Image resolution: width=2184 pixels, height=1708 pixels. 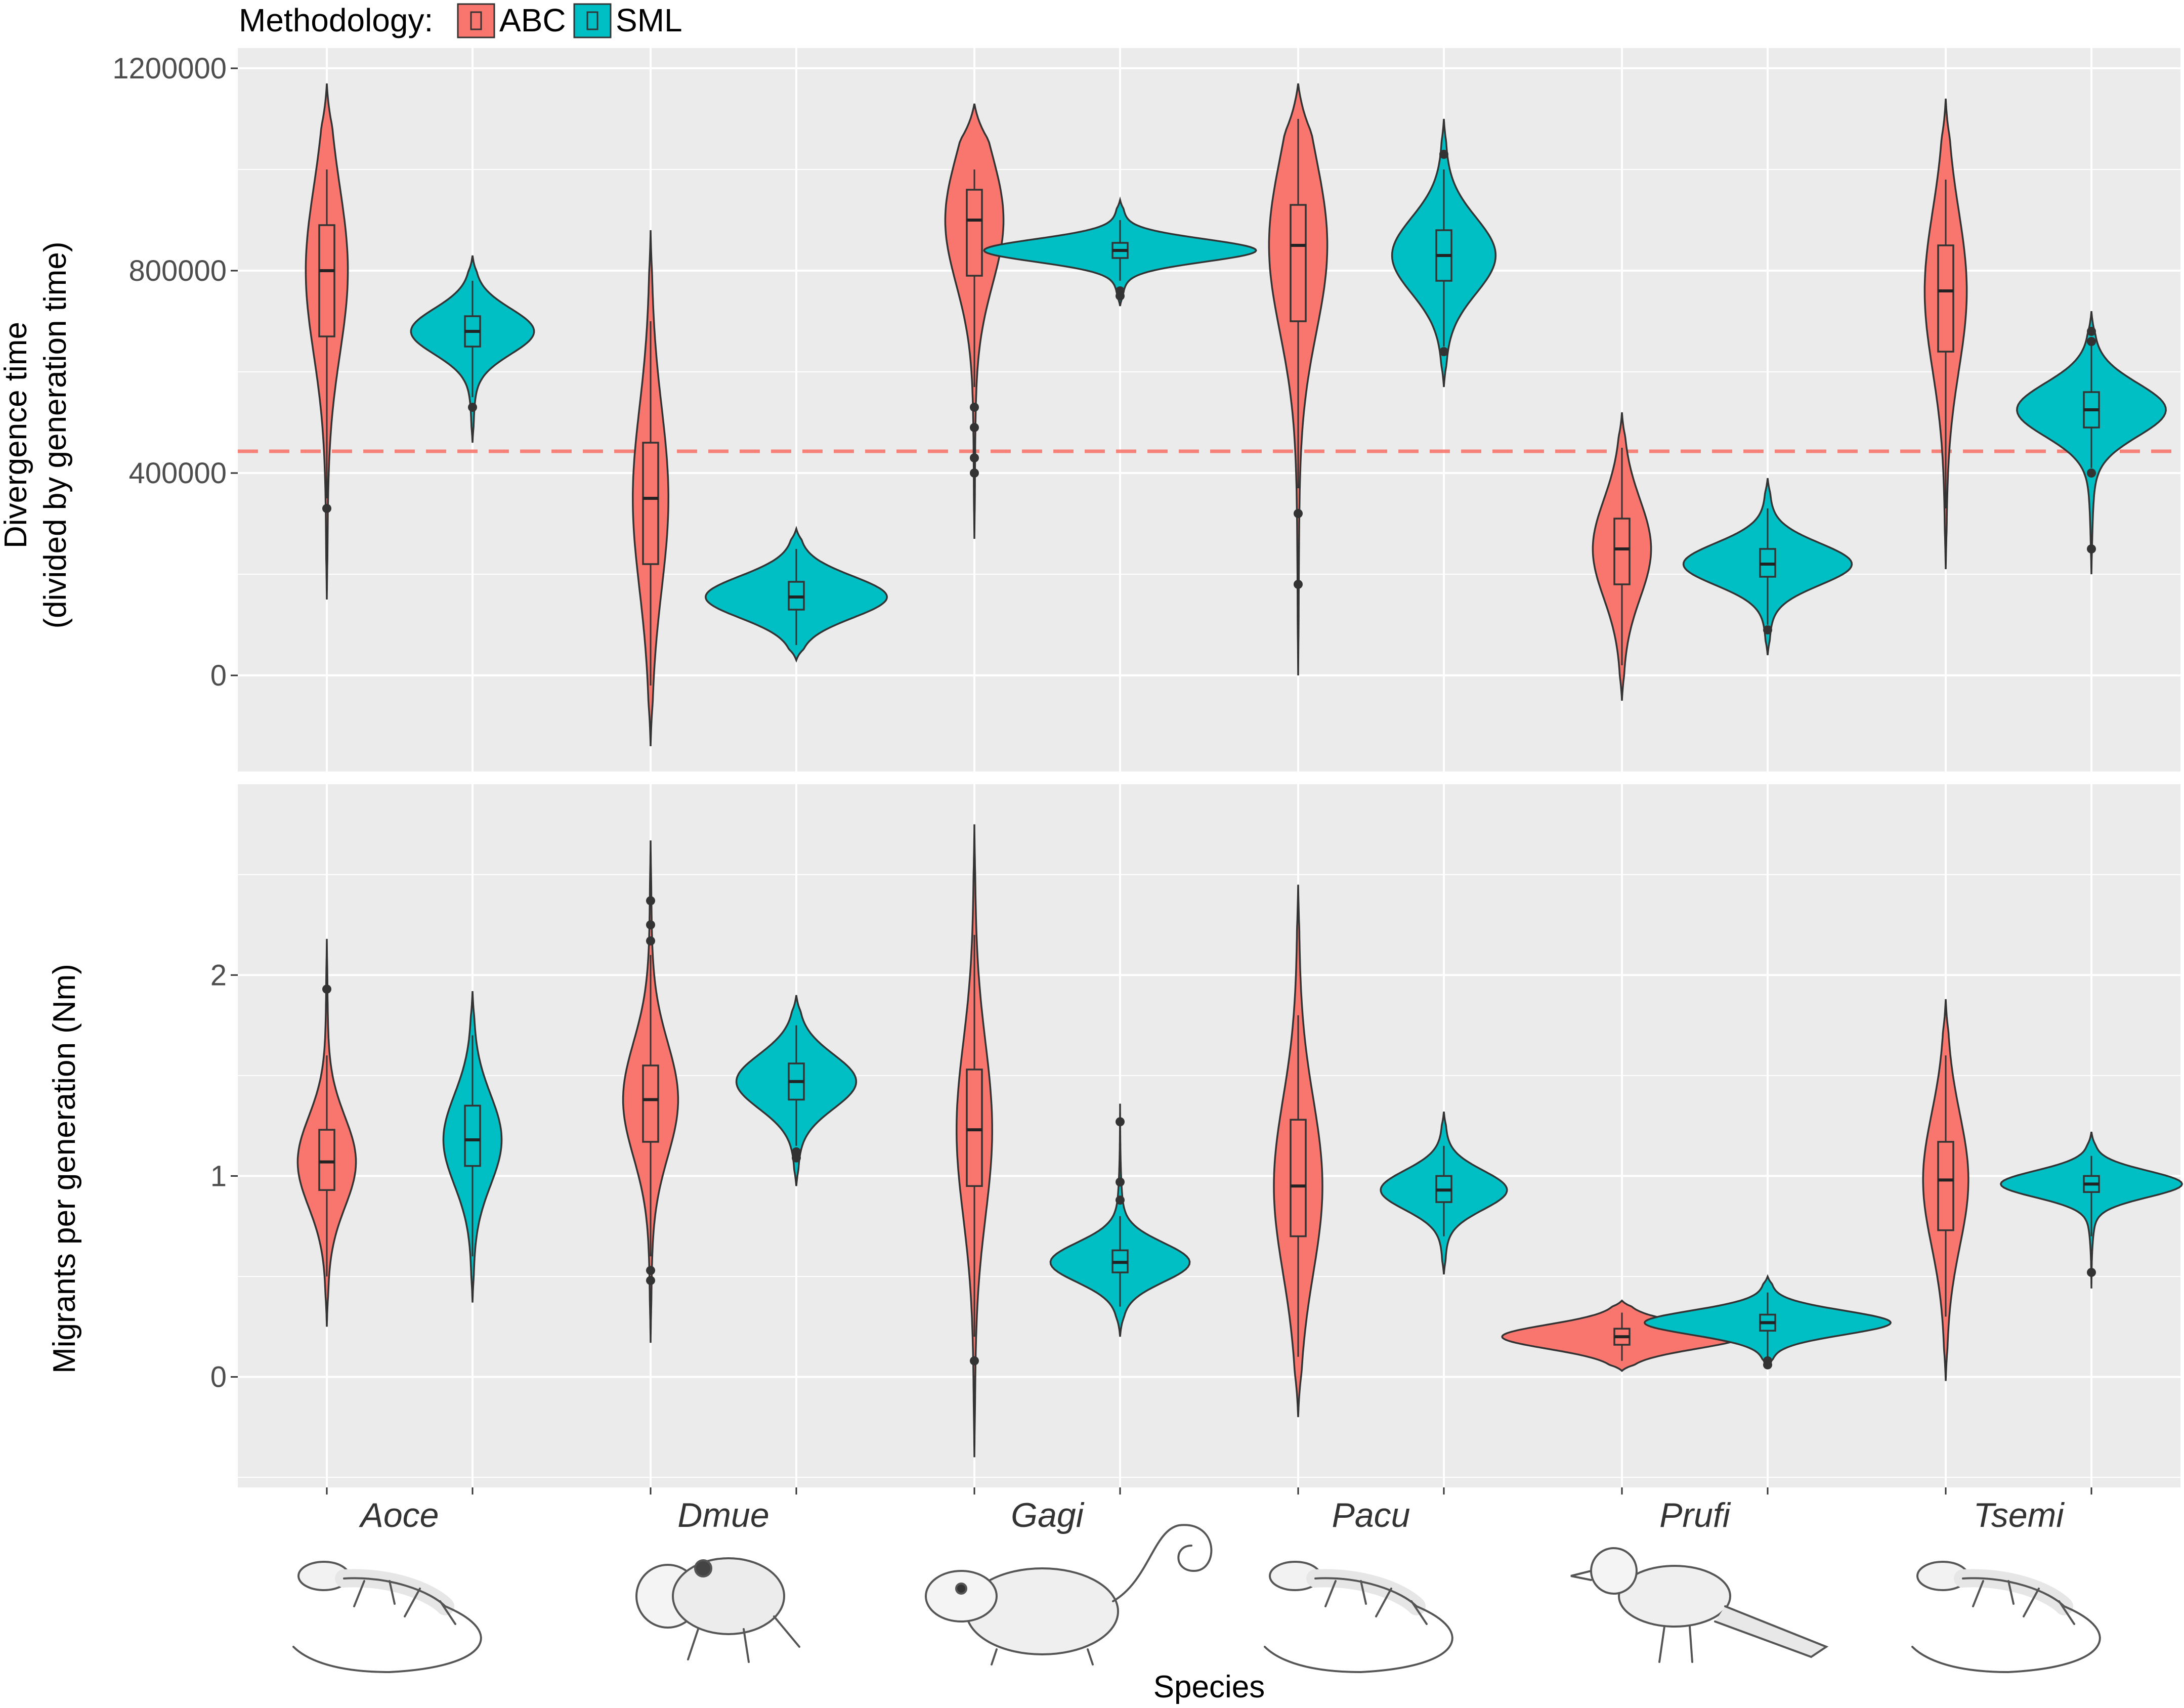 What do you see at coordinates (1371, 1515) in the screenshot?
I see `x-tick-label-pacu: Pacu` at bounding box center [1371, 1515].